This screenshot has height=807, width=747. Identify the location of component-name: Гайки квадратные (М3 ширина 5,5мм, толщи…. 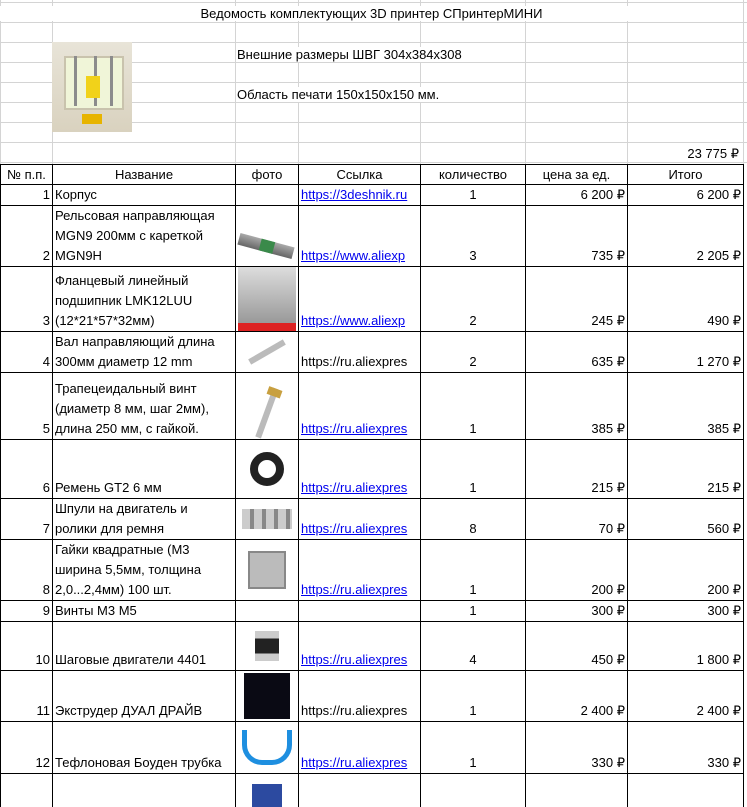
(144, 570).